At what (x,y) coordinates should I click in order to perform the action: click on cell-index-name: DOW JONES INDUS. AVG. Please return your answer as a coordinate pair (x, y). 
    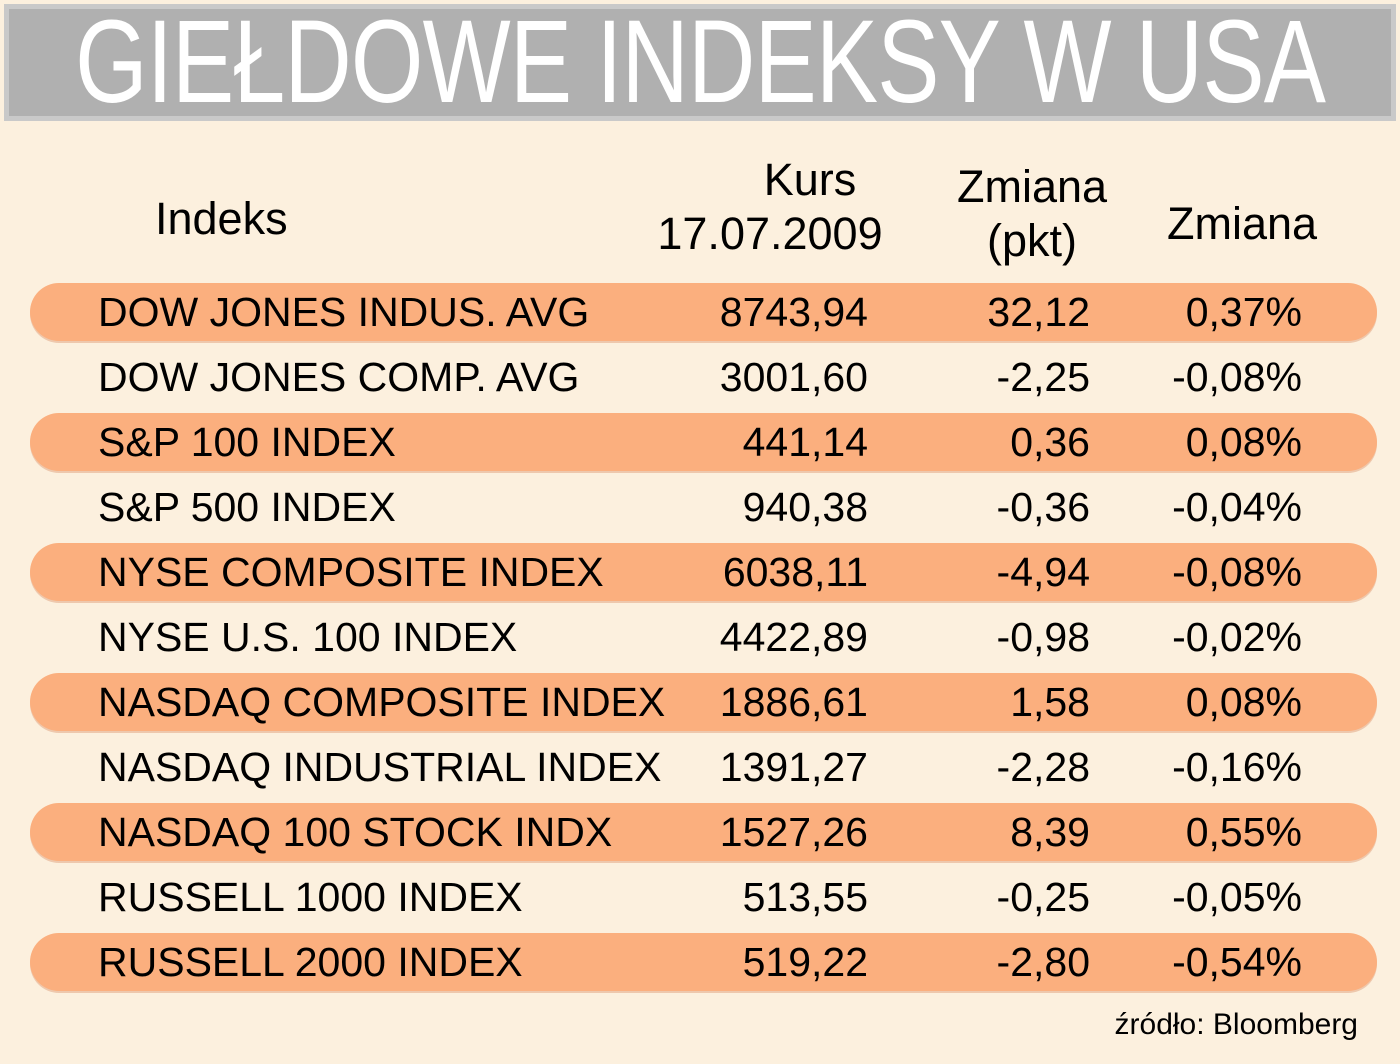
    Looking at the image, I should click on (344, 311).